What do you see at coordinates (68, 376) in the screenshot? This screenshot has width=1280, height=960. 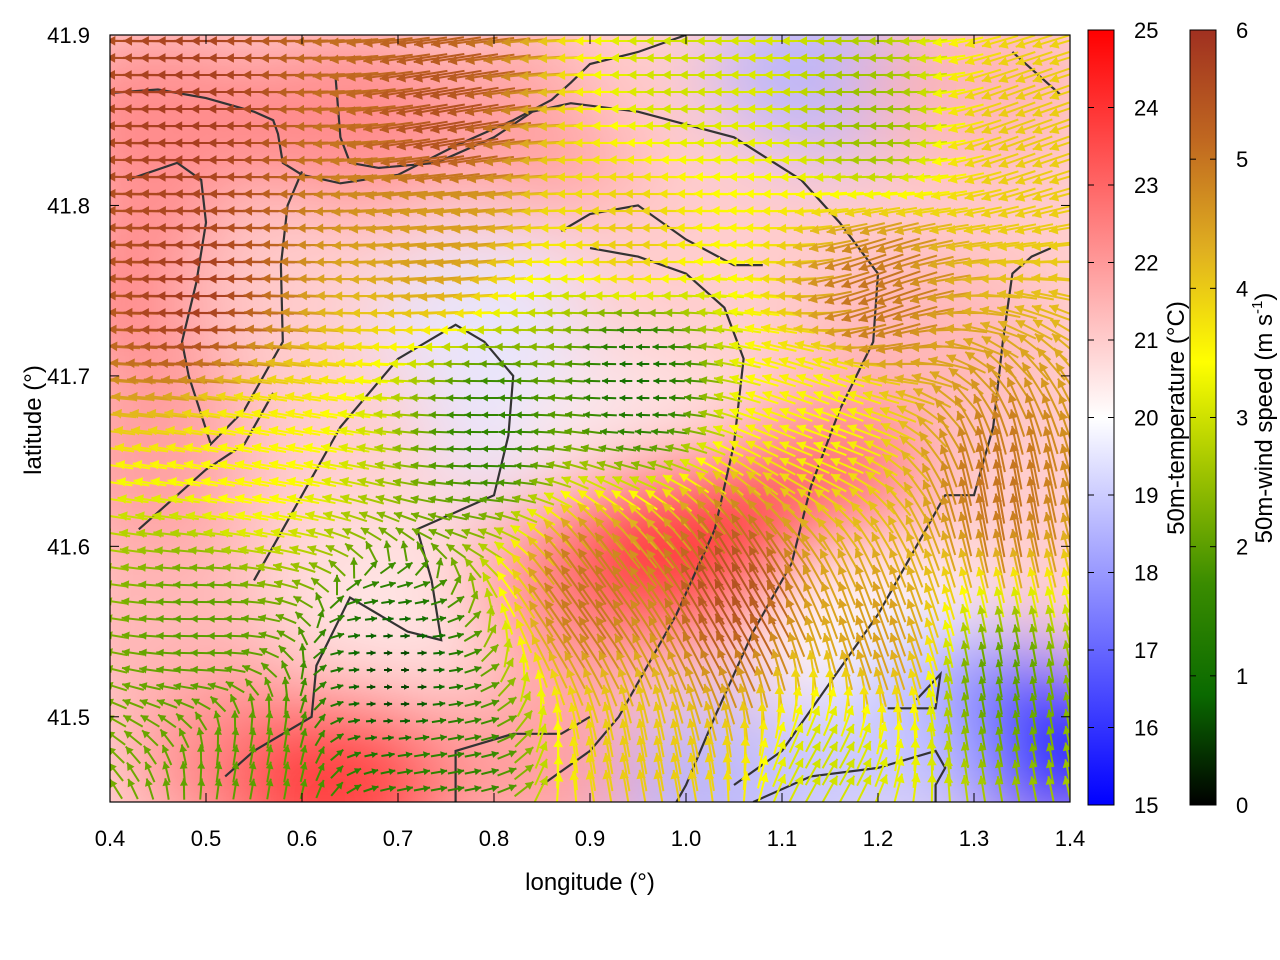 I see `y-tick-label: 41.7` at bounding box center [68, 376].